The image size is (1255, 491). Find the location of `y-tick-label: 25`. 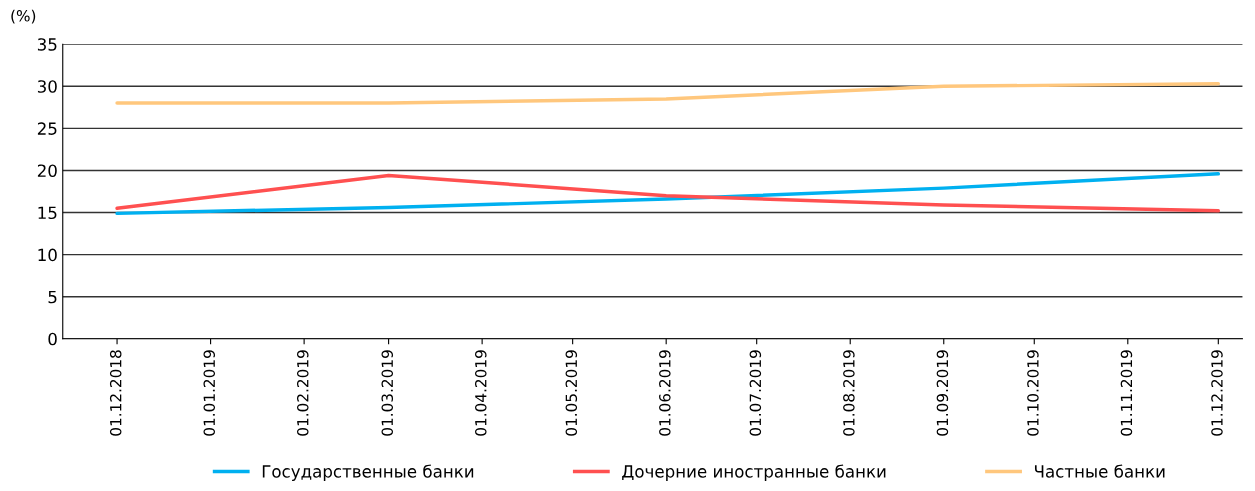

y-tick-label: 25 is located at coordinates (47, 128).